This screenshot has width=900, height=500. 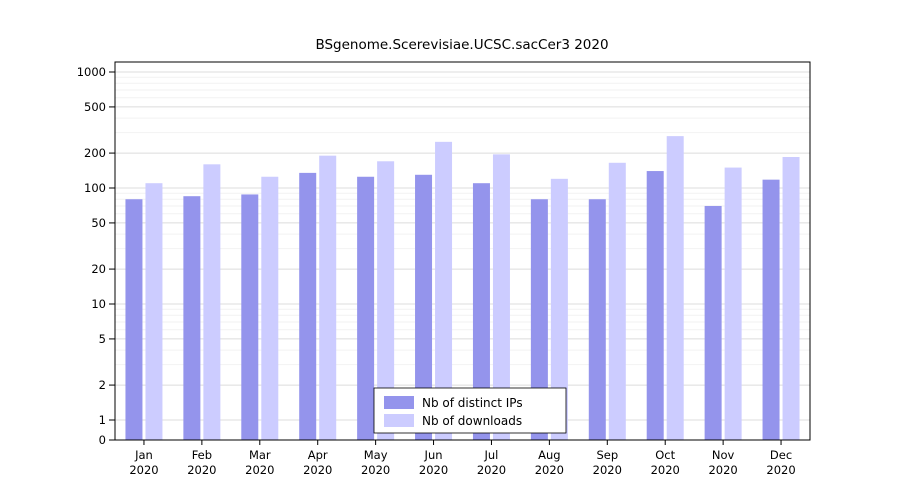 I want to click on bar-distinct-ips-feb, so click(x=192, y=318).